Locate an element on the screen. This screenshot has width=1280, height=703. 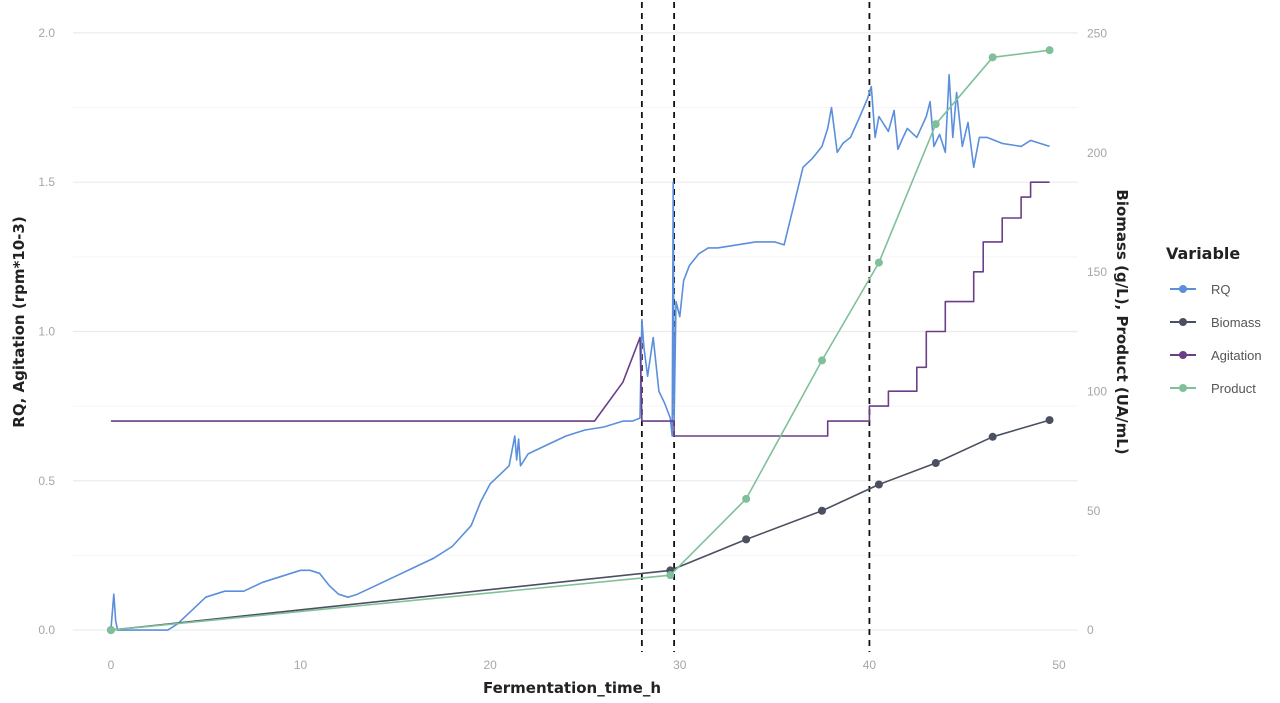
legend: Variable RQ Biomass Agitation Product is located at coordinates (1214, 320).